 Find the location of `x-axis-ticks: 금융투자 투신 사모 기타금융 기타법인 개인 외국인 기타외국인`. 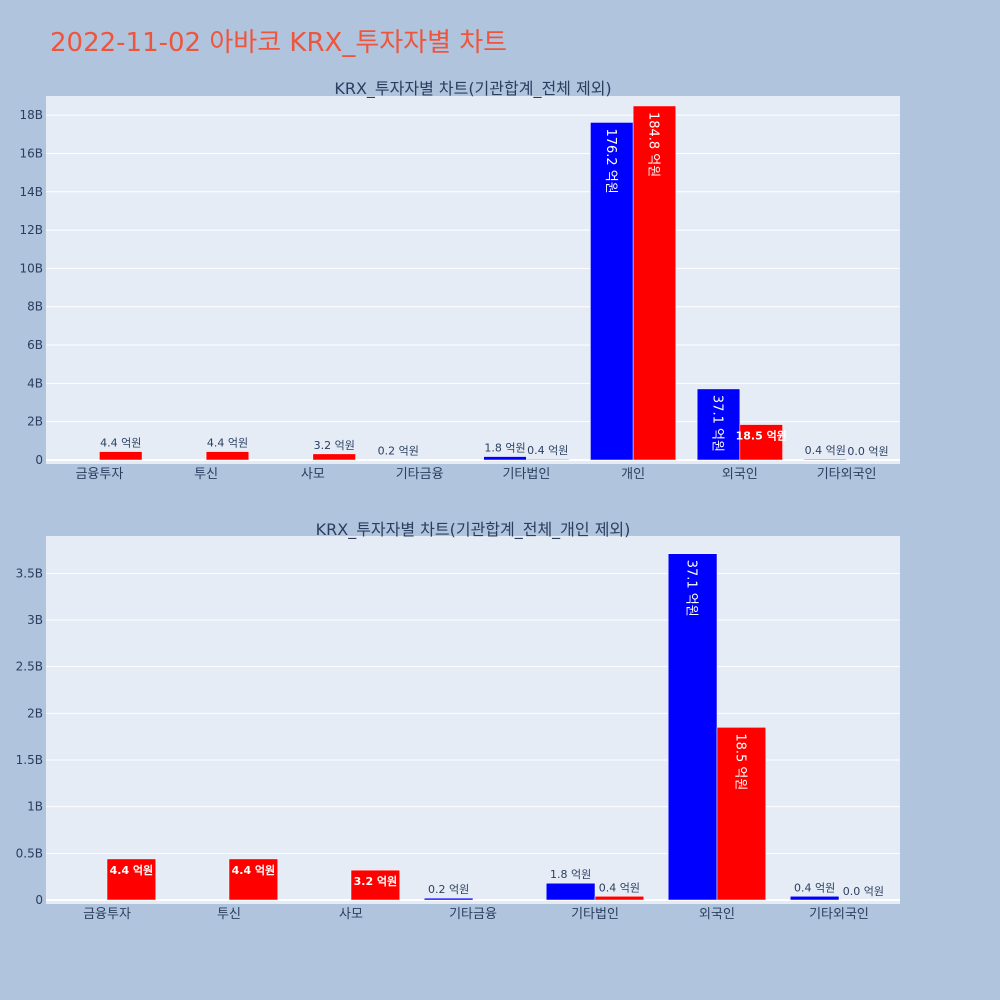

x-axis-ticks: 금융투자 투신 사모 기타금융 기타법인 개인 외국인 기타외국인 is located at coordinates (475, 474).